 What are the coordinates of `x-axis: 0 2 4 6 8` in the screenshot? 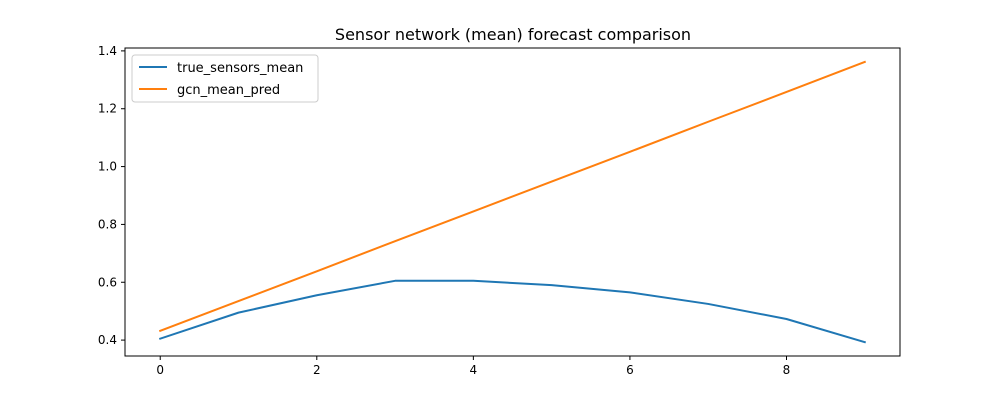 It's located at (473, 366).